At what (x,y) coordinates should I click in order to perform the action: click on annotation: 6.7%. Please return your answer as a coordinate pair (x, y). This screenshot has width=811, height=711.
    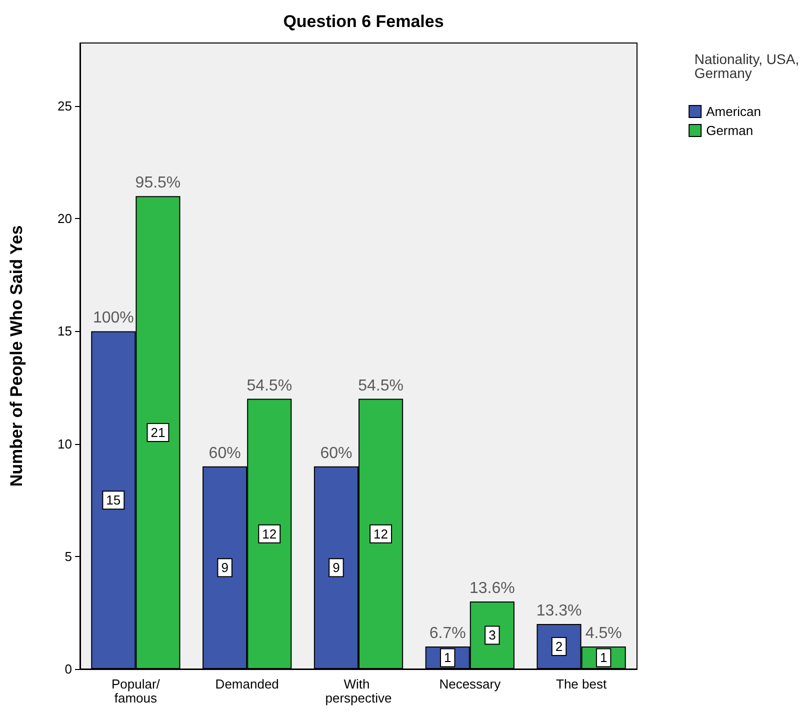
    Looking at the image, I should click on (447, 633).